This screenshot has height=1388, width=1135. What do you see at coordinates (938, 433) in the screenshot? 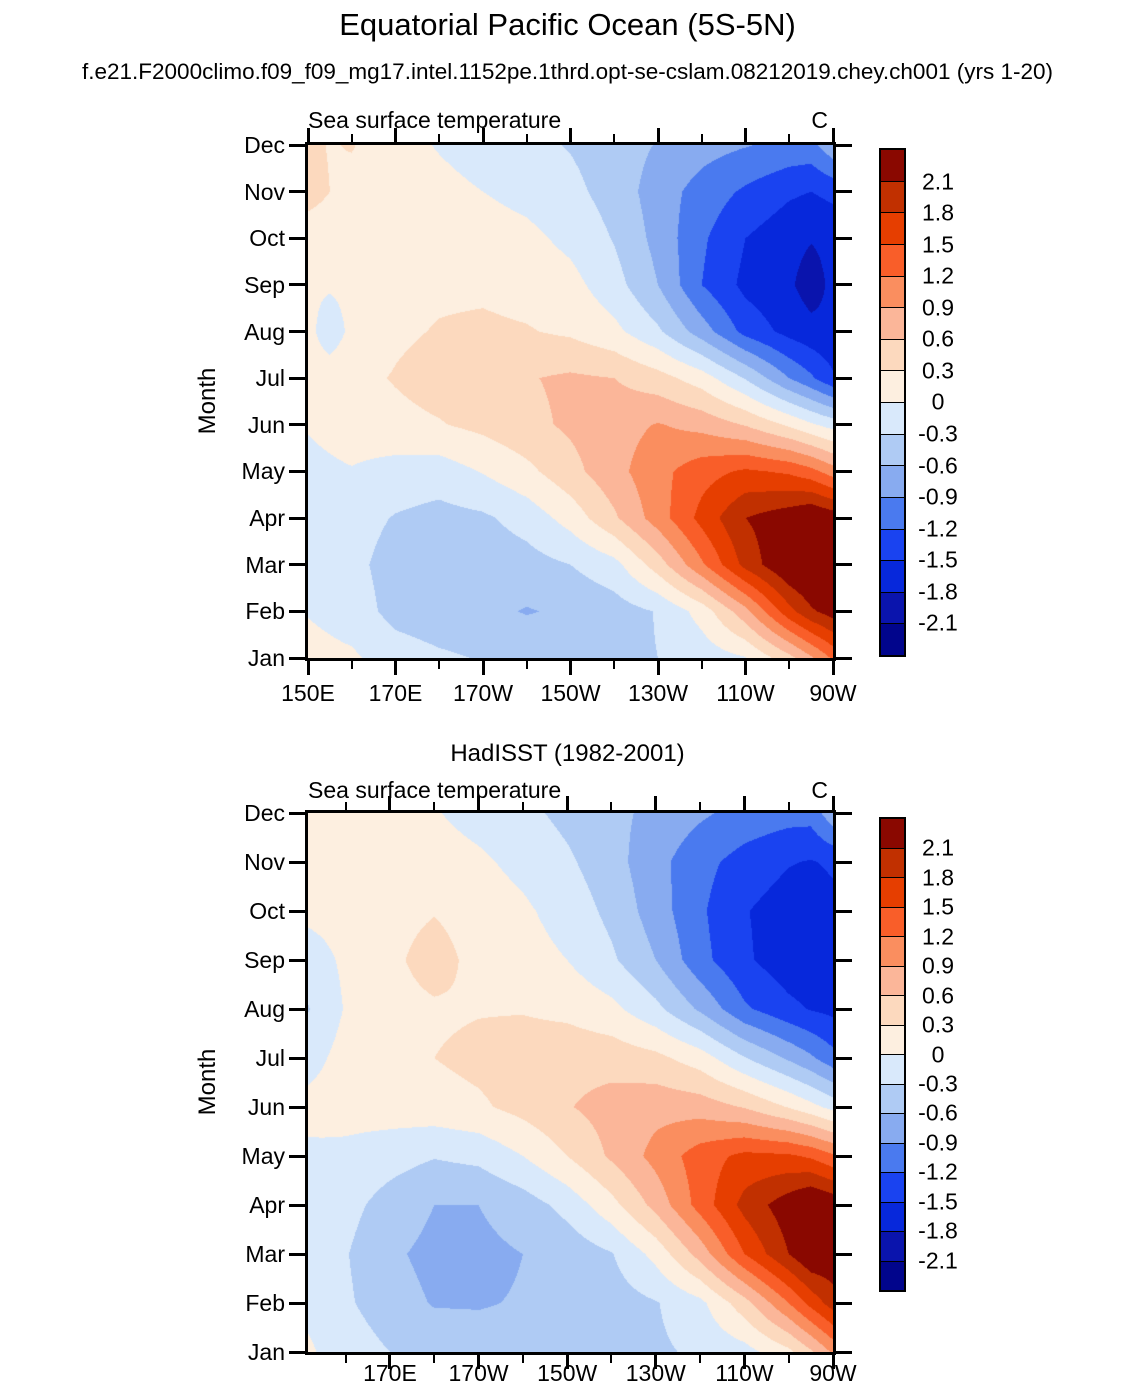
I see `colorbar-label: -0.3` at bounding box center [938, 433].